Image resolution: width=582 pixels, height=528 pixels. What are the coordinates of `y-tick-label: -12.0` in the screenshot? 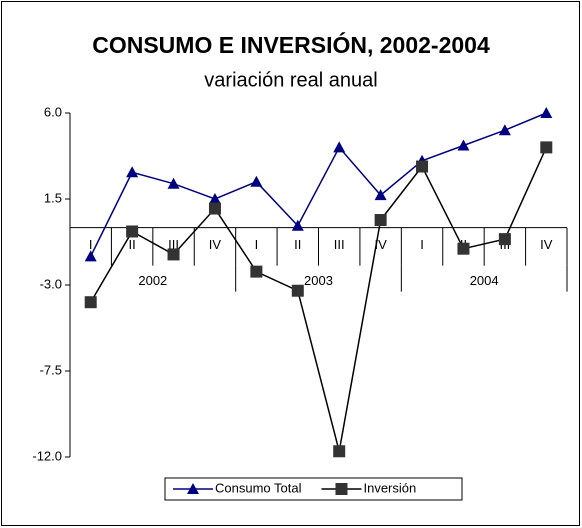 It's located at (47, 455).